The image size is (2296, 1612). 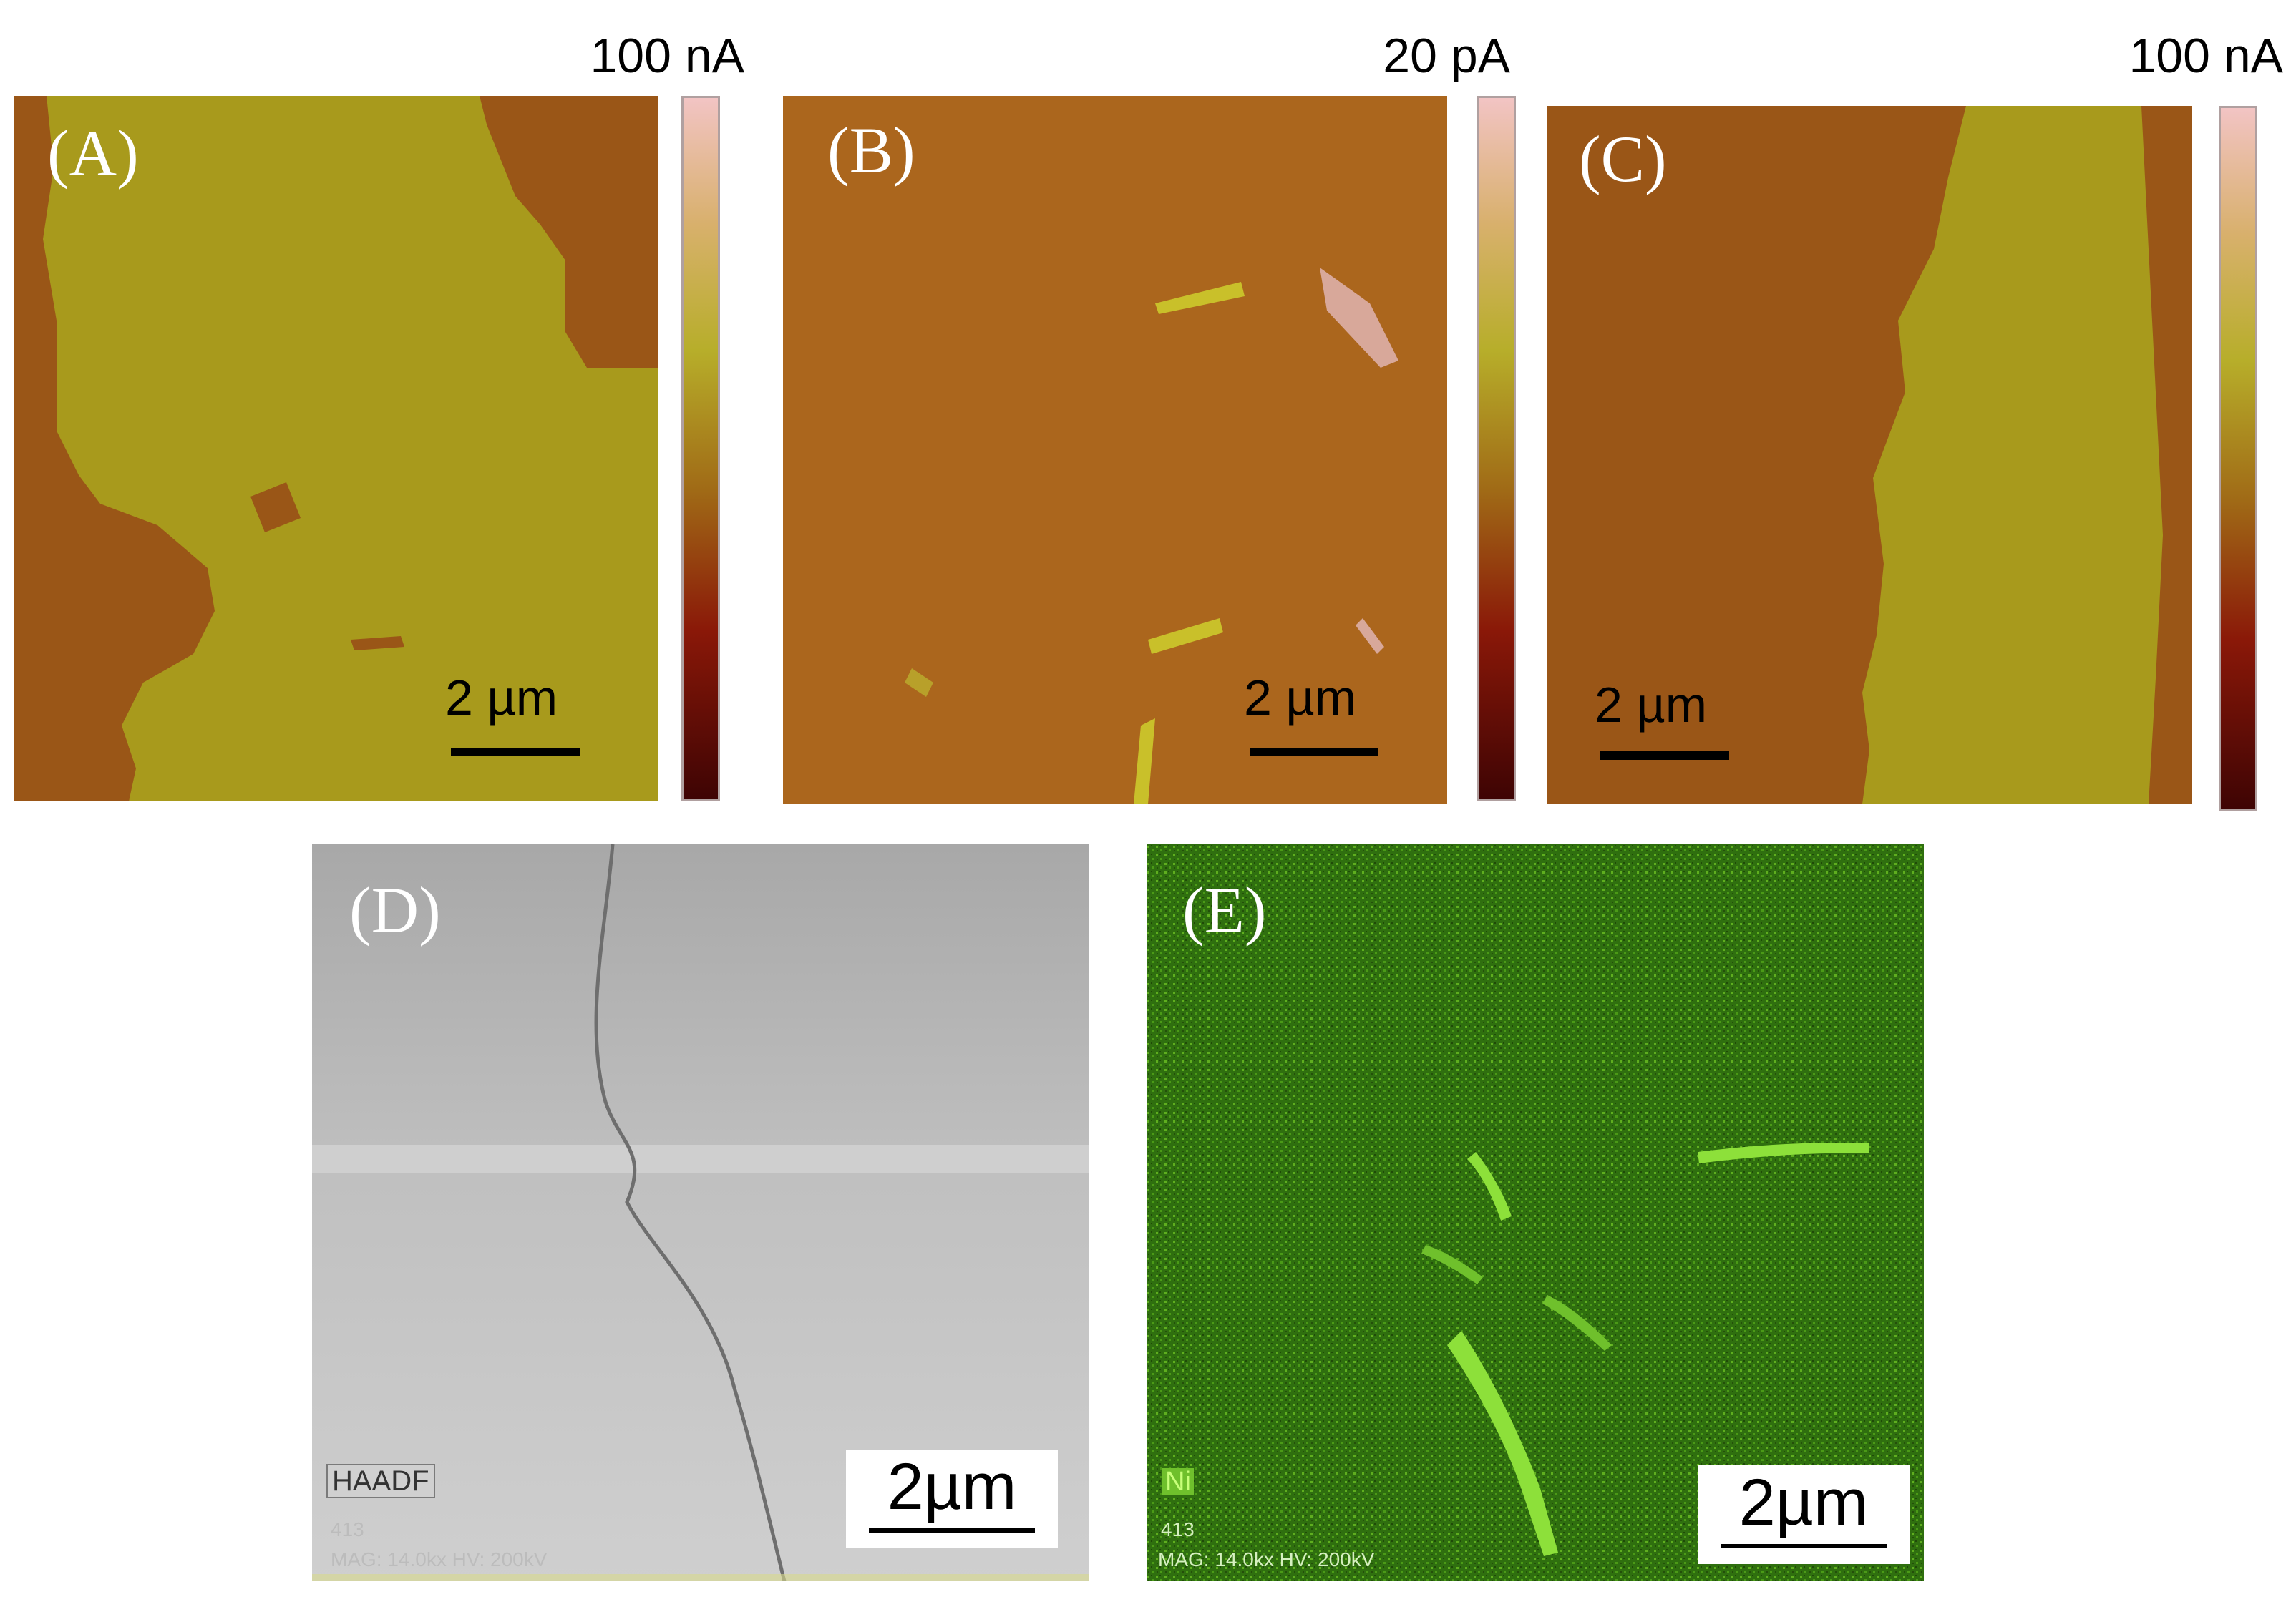 I want to click on panel-e-info-tag: MAG: 14.0kx HV: 200kV, so click(x=1267, y=1559).